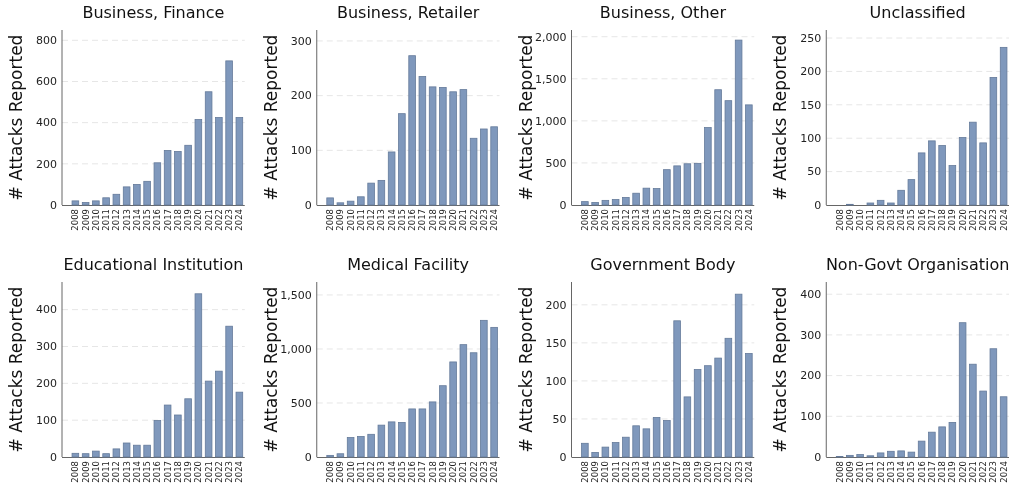 Image resolution: width=1019 pixels, height=484 pixels. What do you see at coordinates (551, 79) in the screenshot?
I see `y-tick-label: 1,500` at bounding box center [551, 79].